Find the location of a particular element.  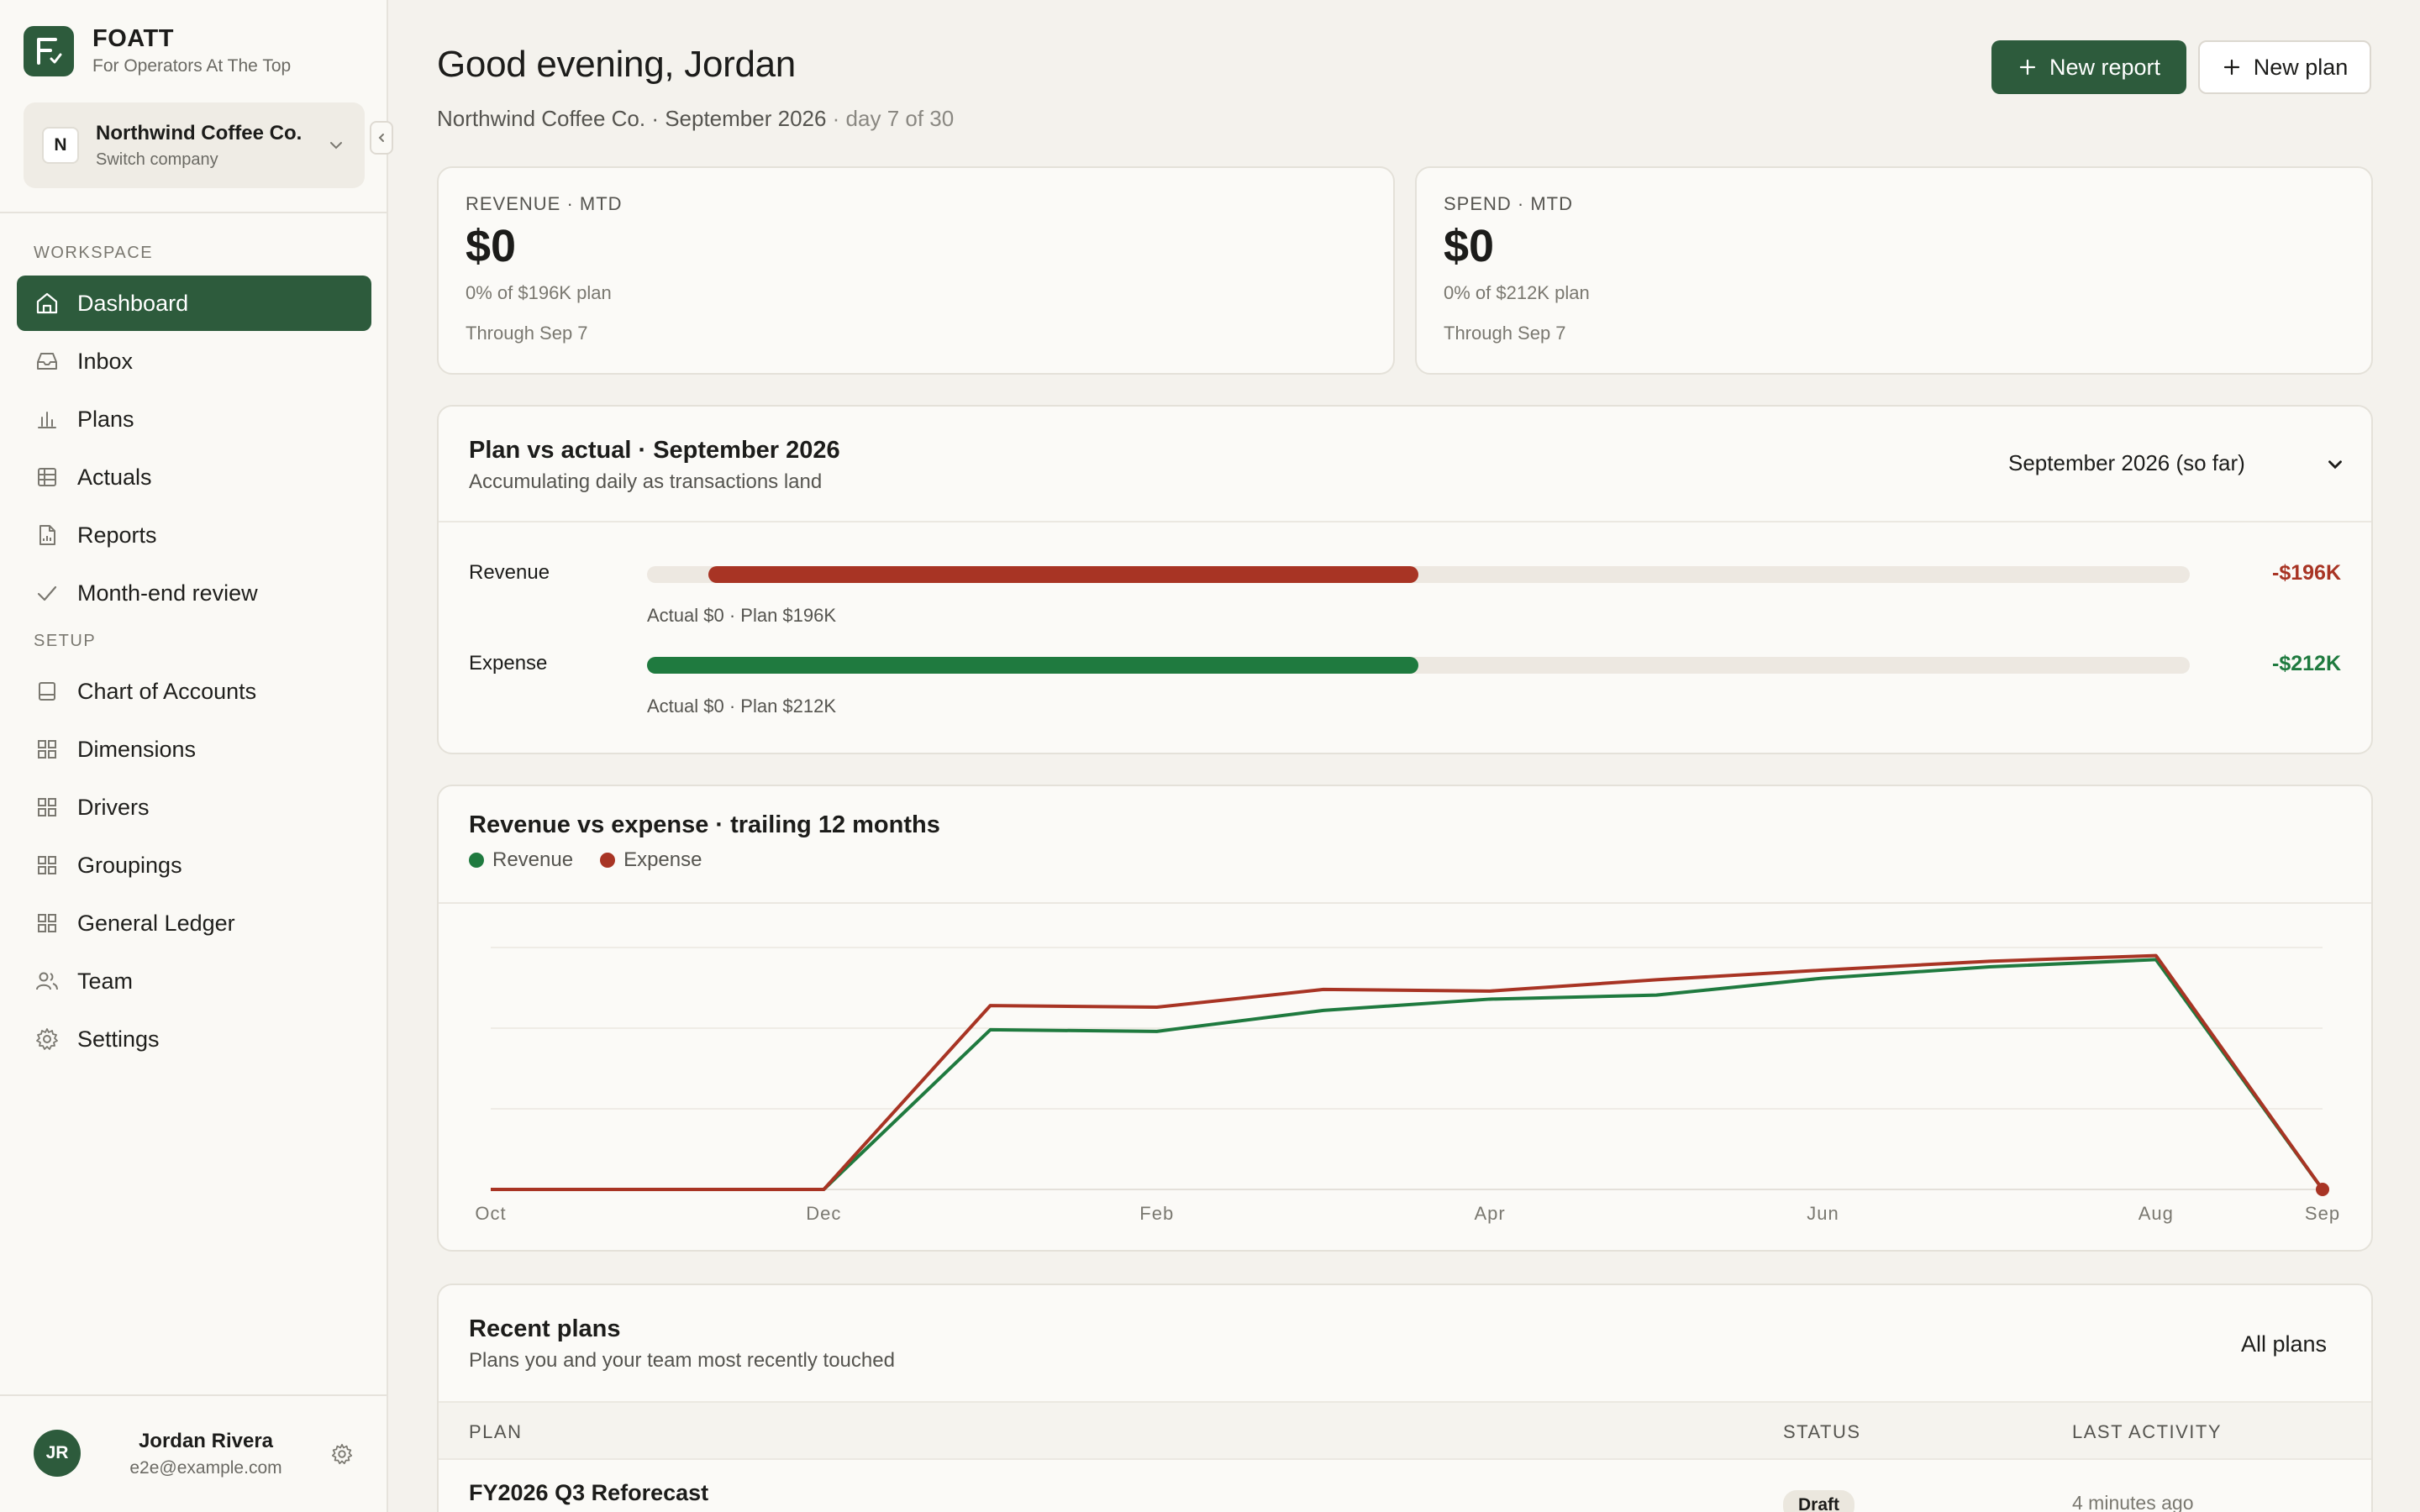

sidebar-item-reports: Reports is located at coordinates (194, 535).